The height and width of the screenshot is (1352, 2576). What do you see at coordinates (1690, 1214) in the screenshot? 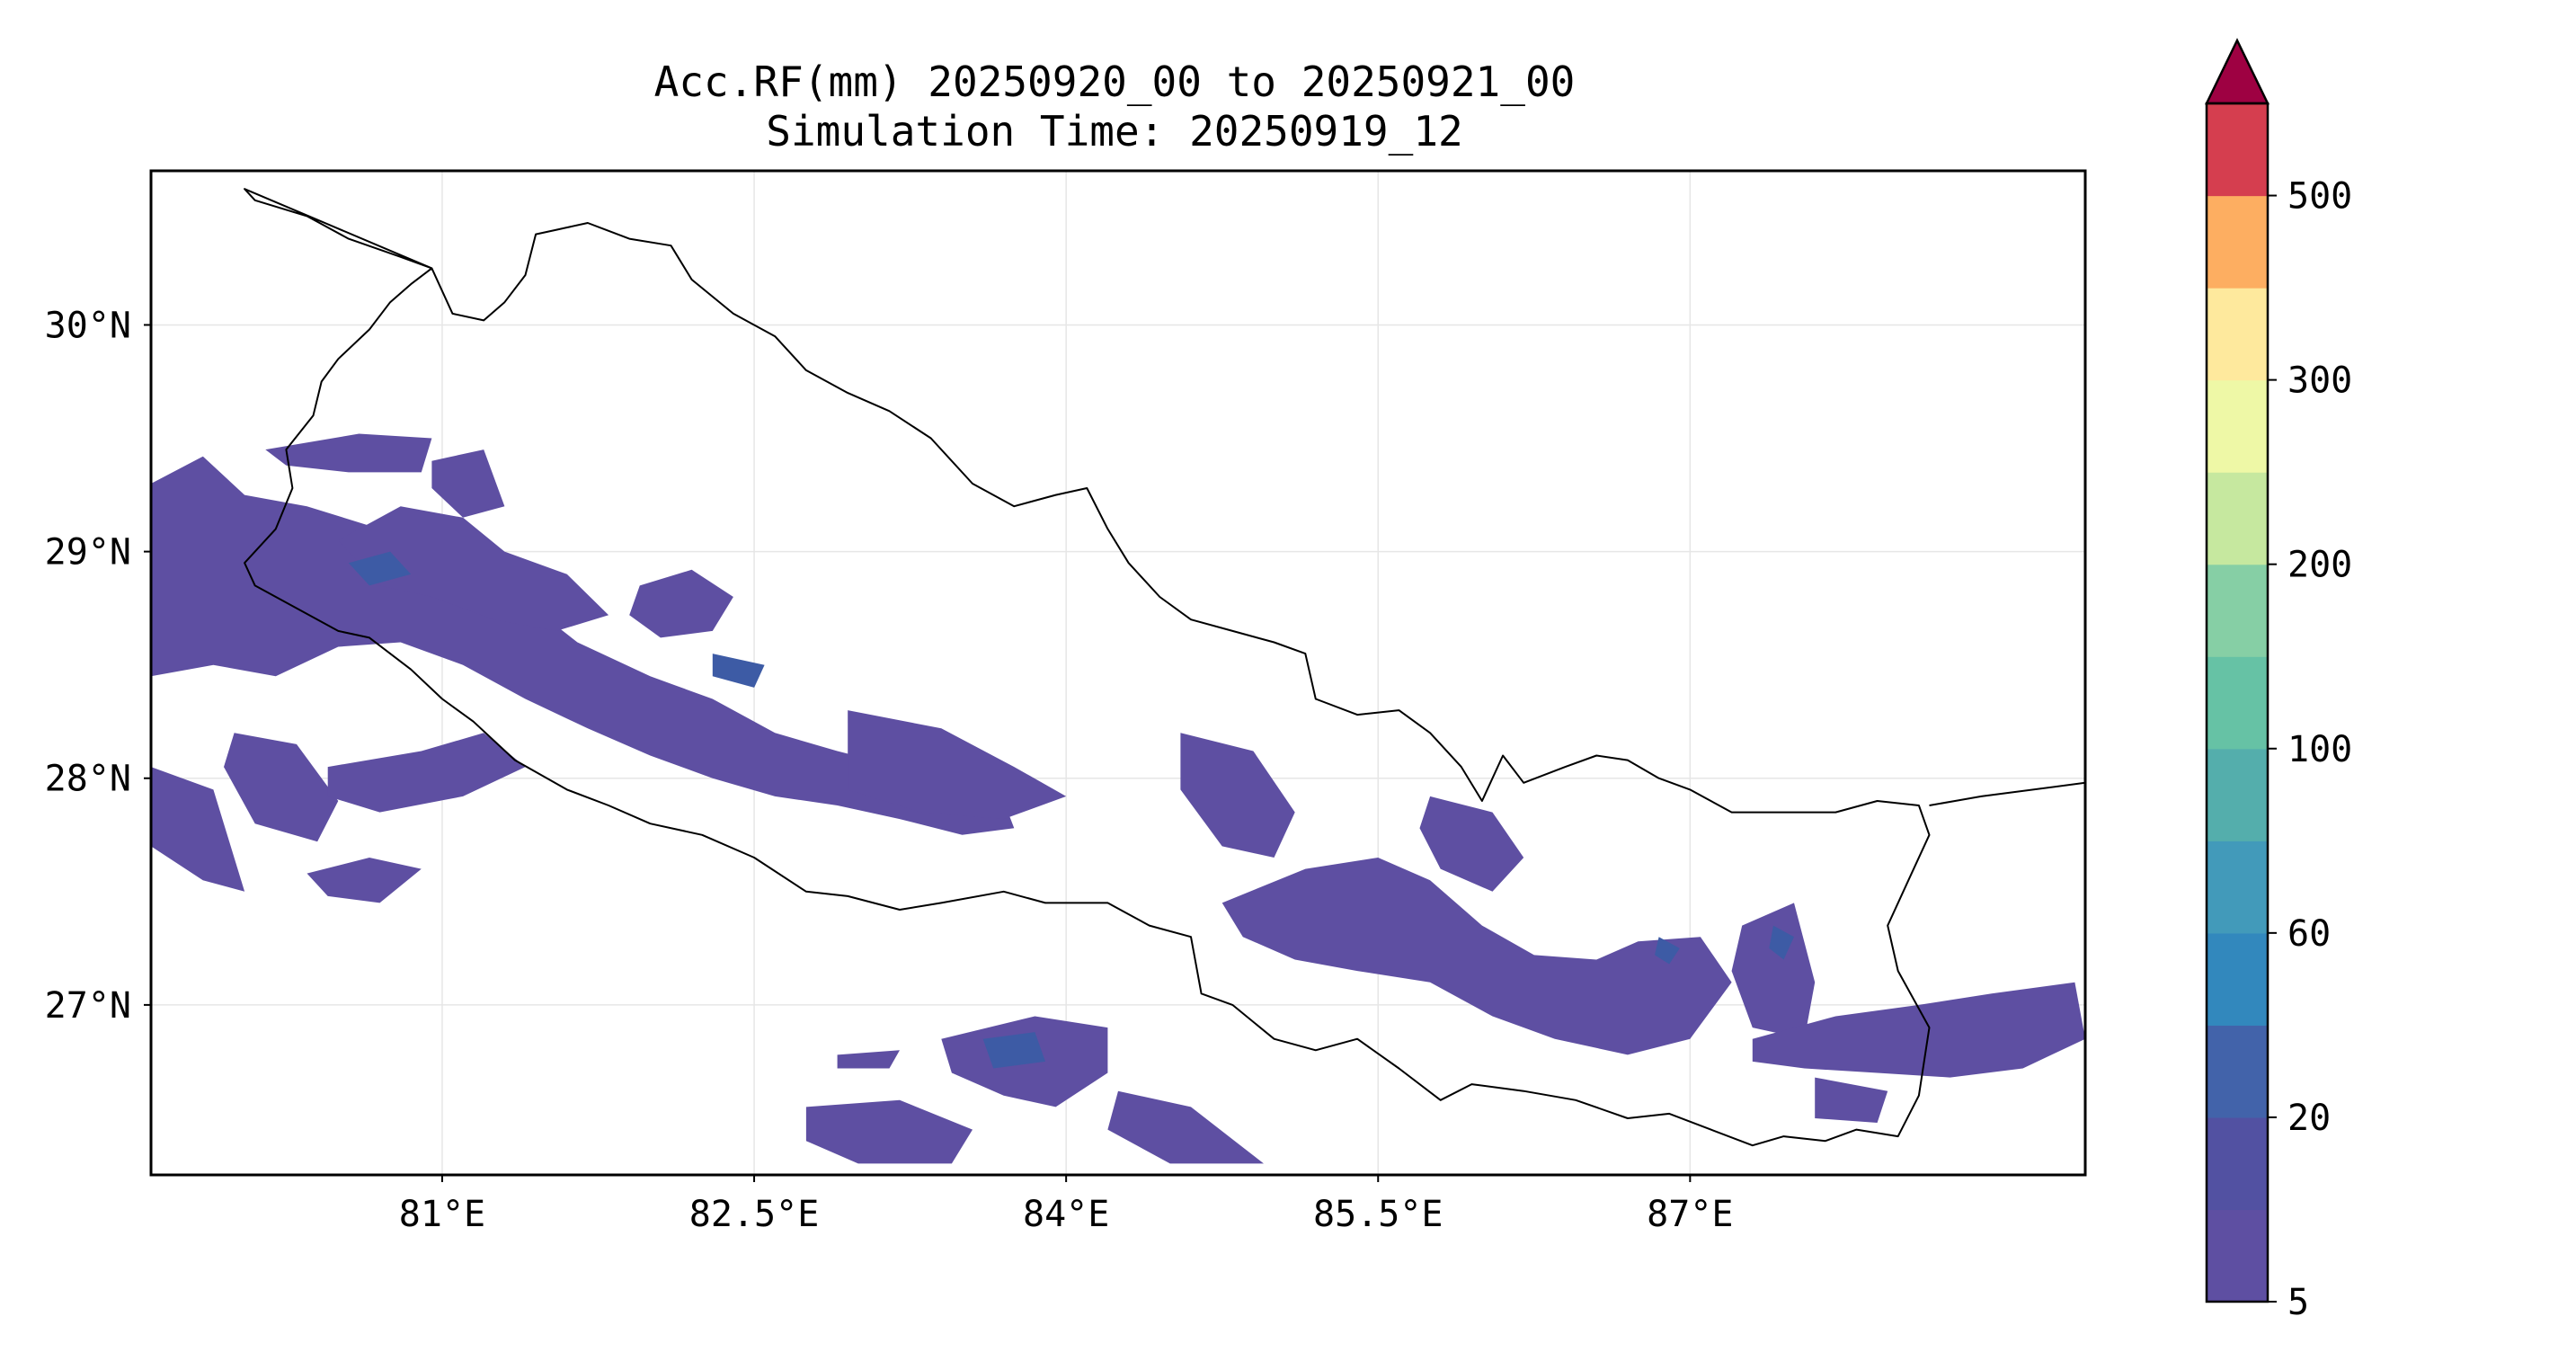
I see `x-tick-label: 87°E` at bounding box center [1690, 1214].